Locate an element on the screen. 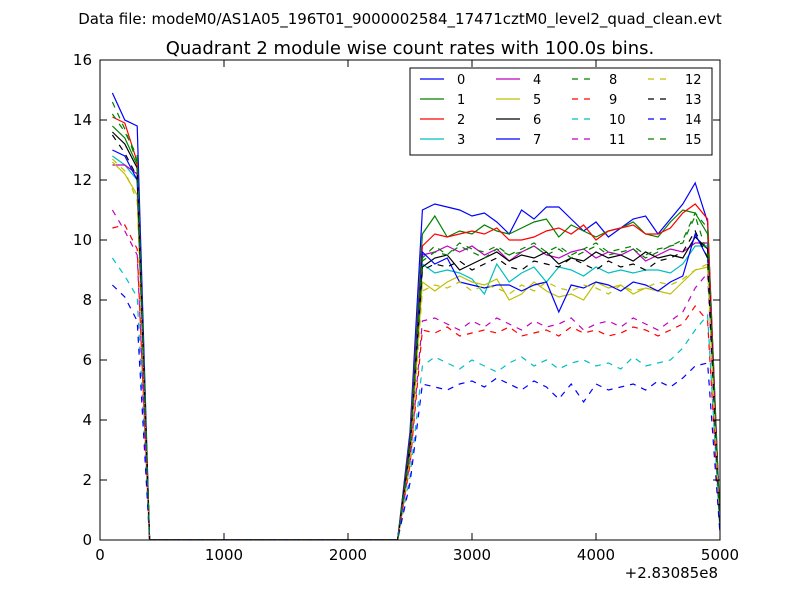 This screenshot has height=600, width=800. x-tick-label: 5000 is located at coordinates (720, 555).